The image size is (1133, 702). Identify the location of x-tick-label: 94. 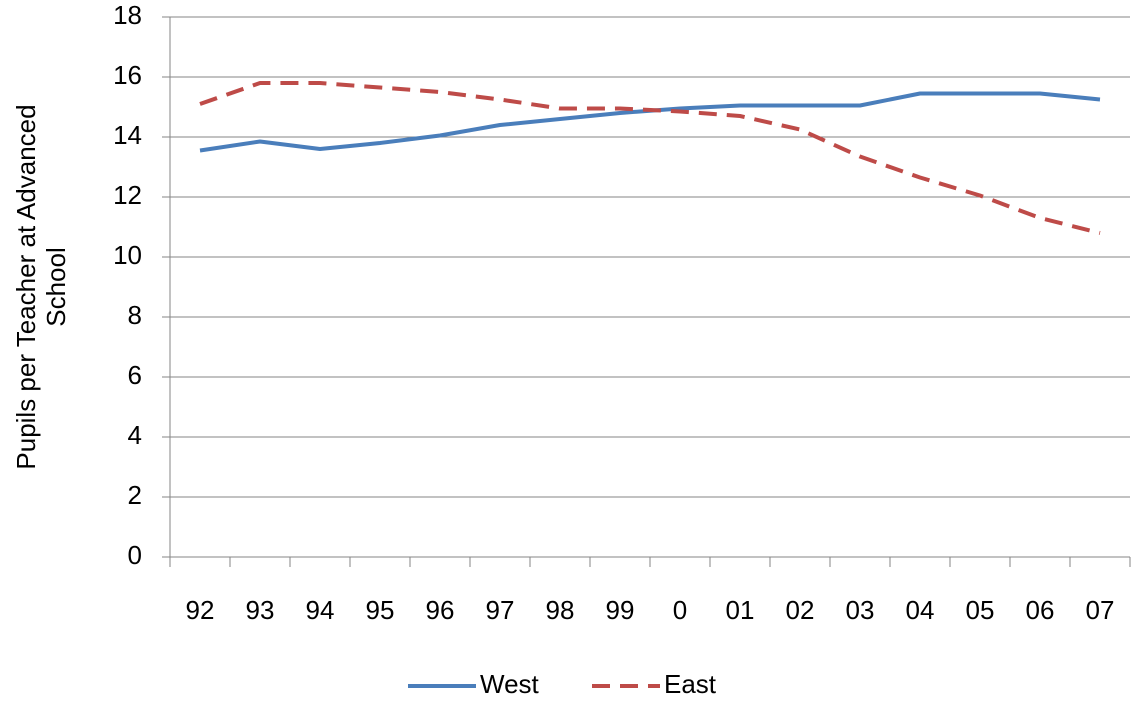
(320, 610).